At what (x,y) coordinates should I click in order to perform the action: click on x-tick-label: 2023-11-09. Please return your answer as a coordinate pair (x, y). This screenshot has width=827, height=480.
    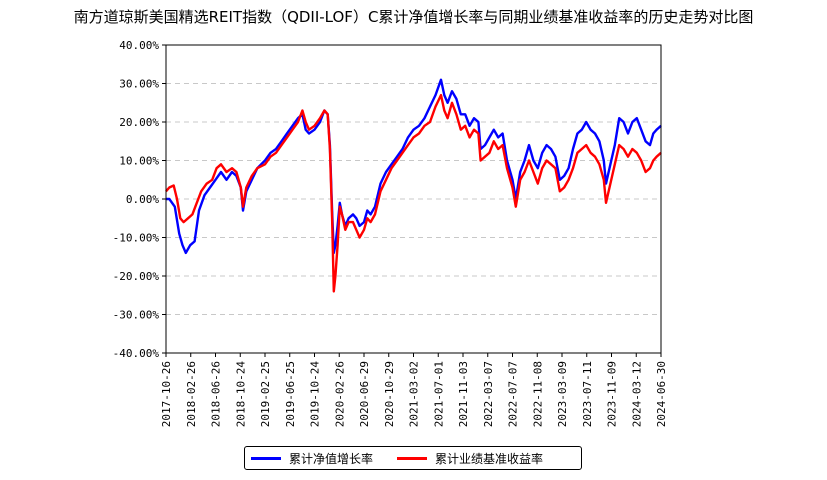
    Looking at the image, I should click on (612, 394).